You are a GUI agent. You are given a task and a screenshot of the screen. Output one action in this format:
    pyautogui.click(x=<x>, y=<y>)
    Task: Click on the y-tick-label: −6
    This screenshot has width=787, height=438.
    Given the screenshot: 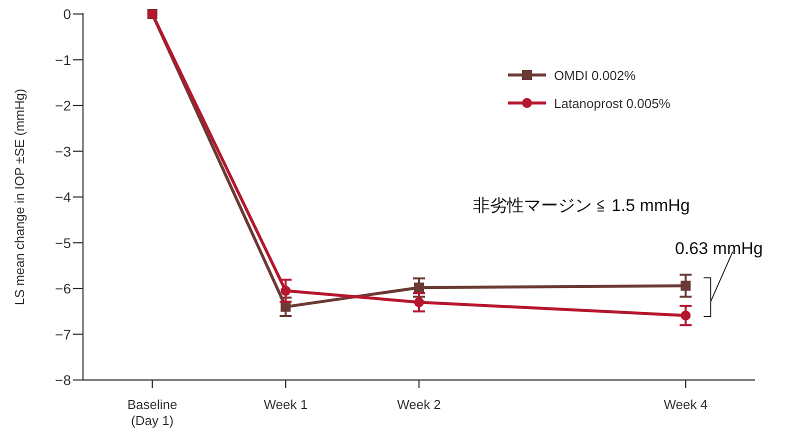 What is the action you would take?
    pyautogui.click(x=63, y=288)
    